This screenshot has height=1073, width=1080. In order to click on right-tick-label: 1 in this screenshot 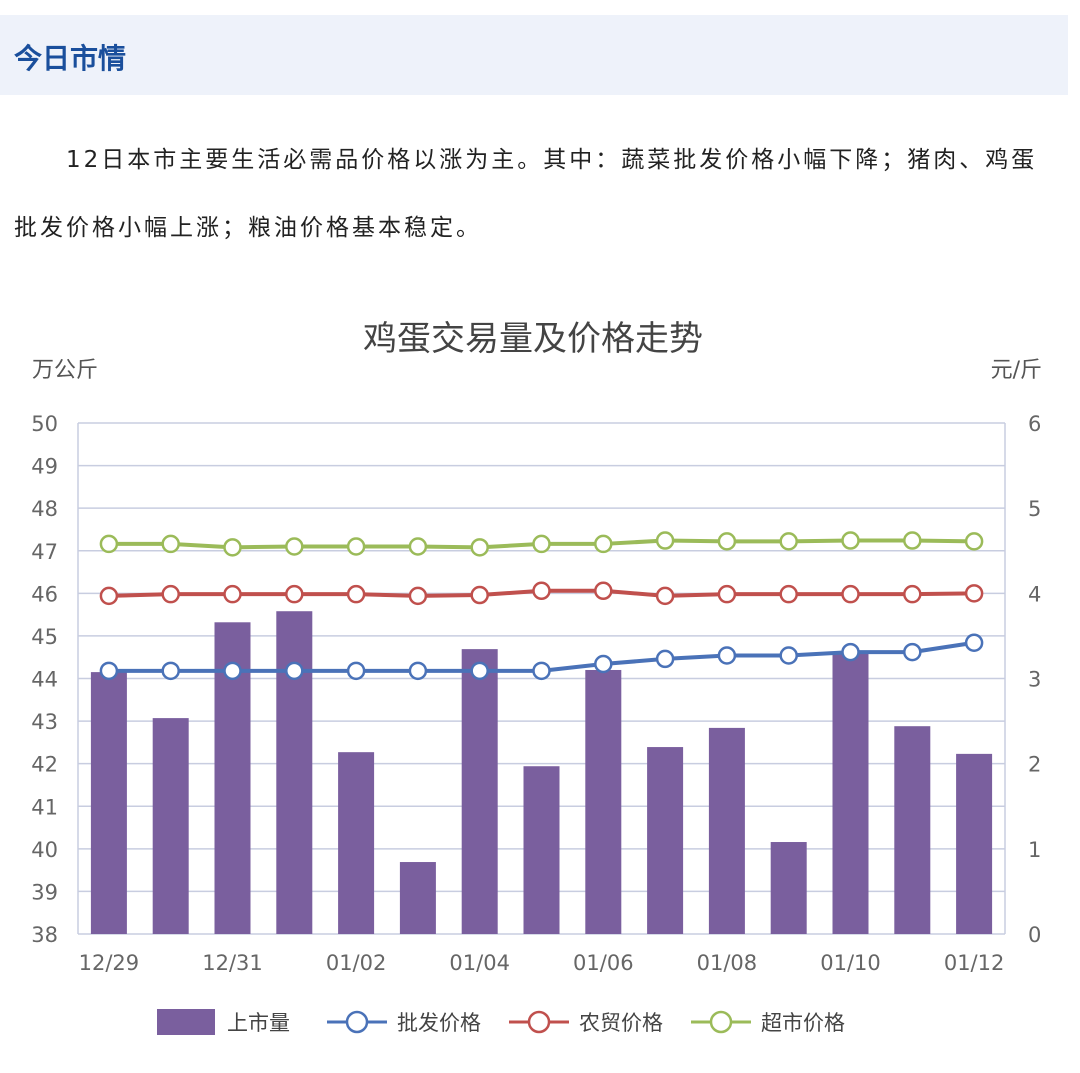, I will do `click(1034, 850)`.